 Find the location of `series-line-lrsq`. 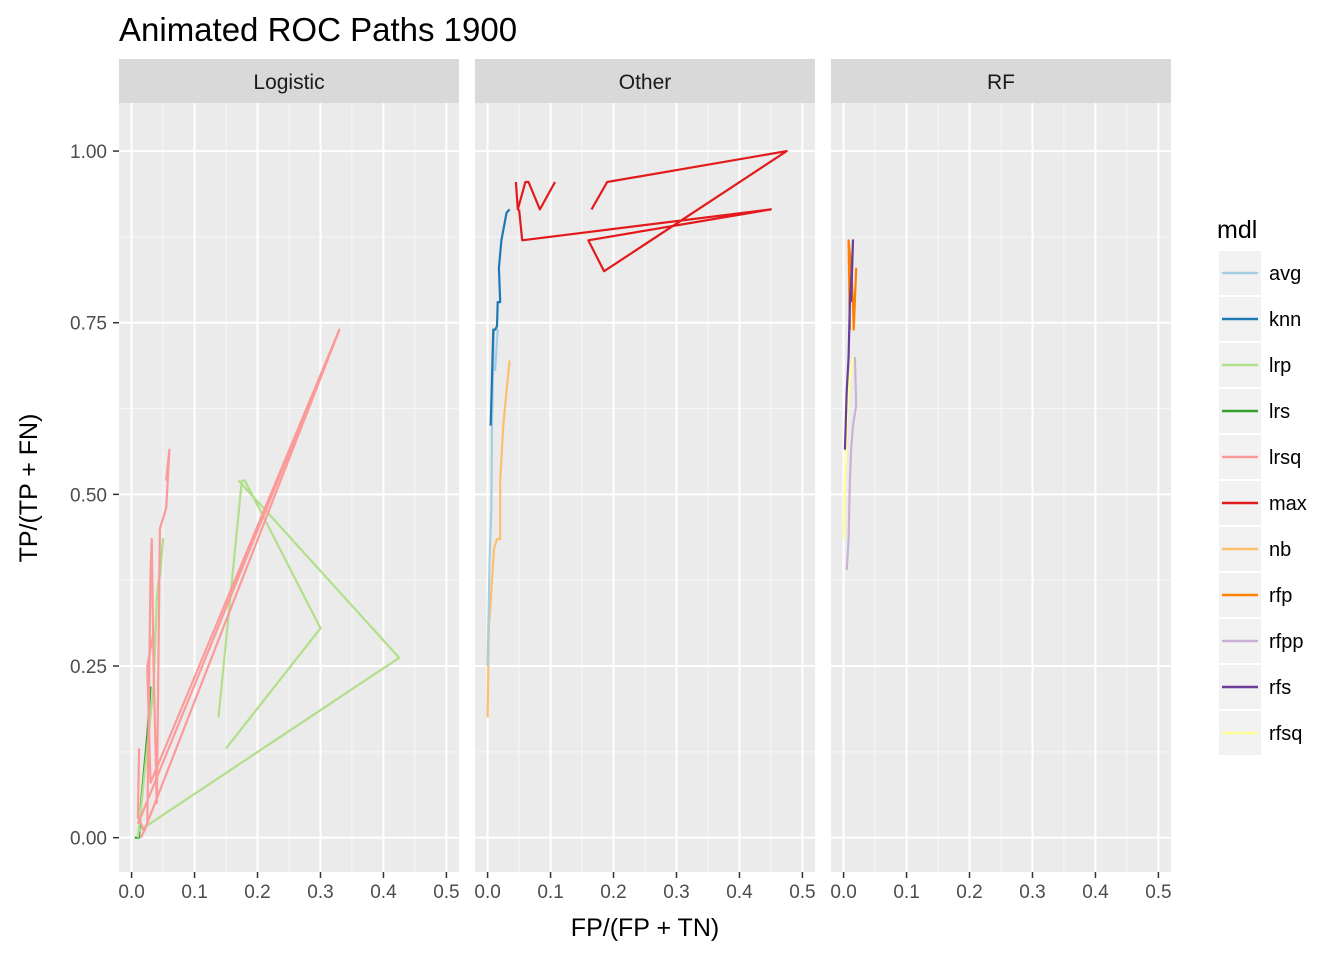

series-line-lrsq is located at coordinates (238, 577).